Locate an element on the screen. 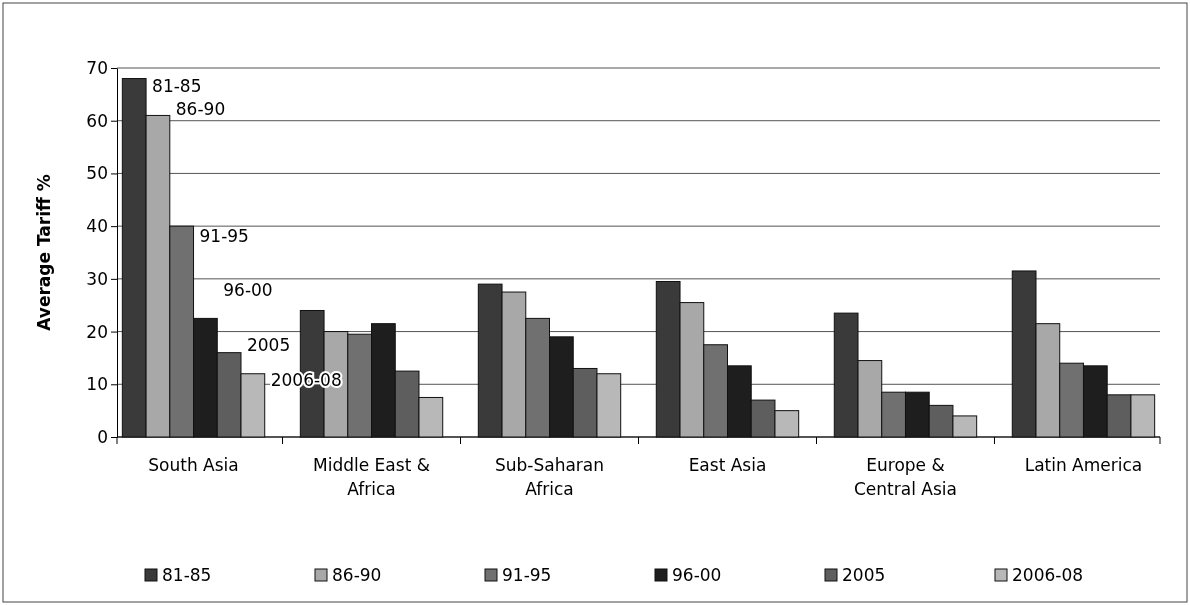 The image size is (1190, 605). y-tick-label: 70 is located at coordinates (97, 67).